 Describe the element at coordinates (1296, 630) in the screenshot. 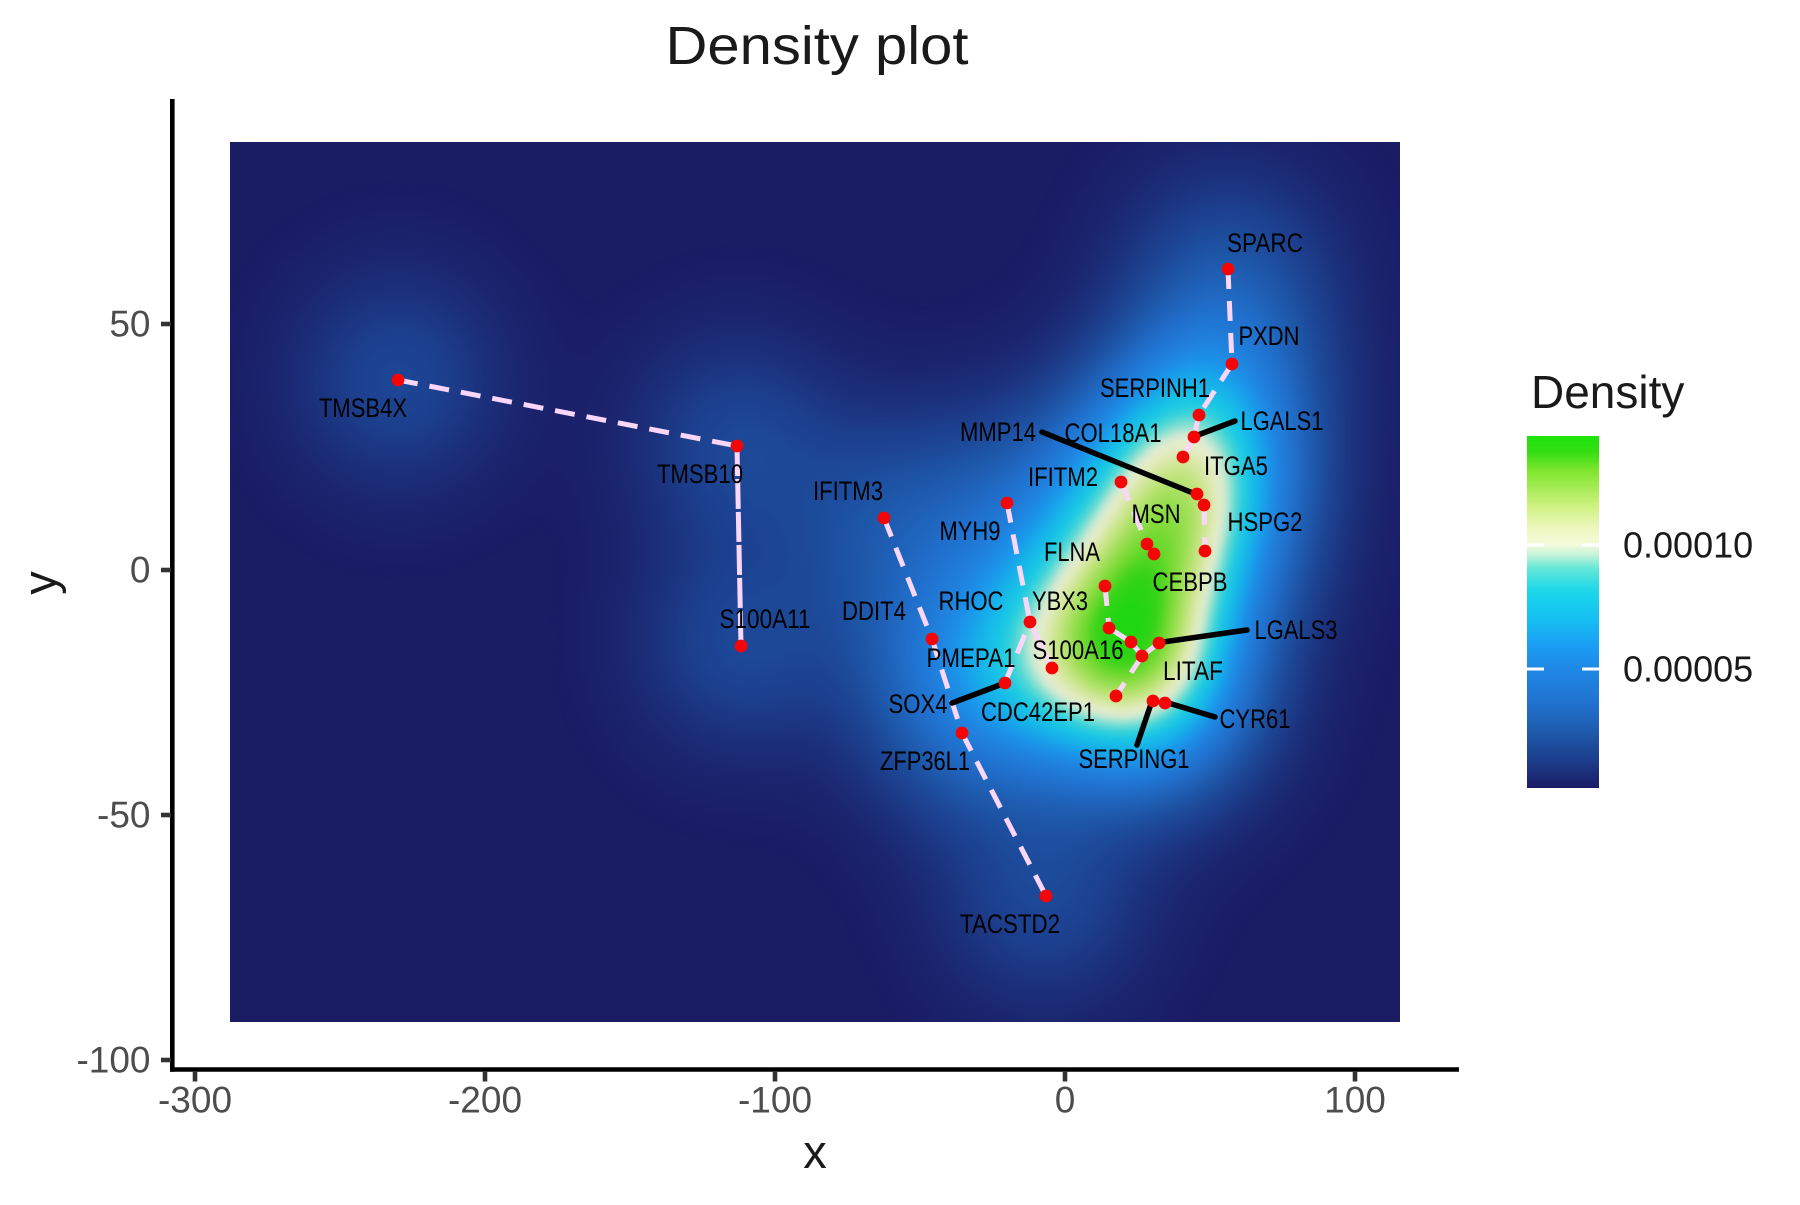

I see `svg-text: LGALS3` at that location.